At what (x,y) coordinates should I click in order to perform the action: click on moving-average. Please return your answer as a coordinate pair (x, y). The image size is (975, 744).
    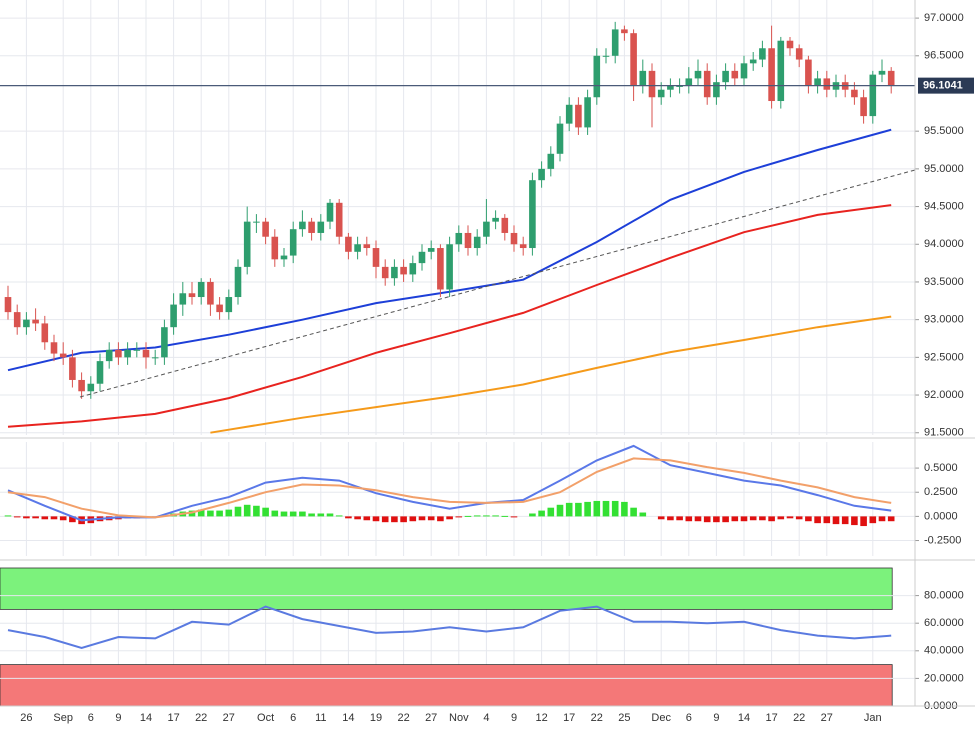
    Looking at the image, I should click on (551, 374).